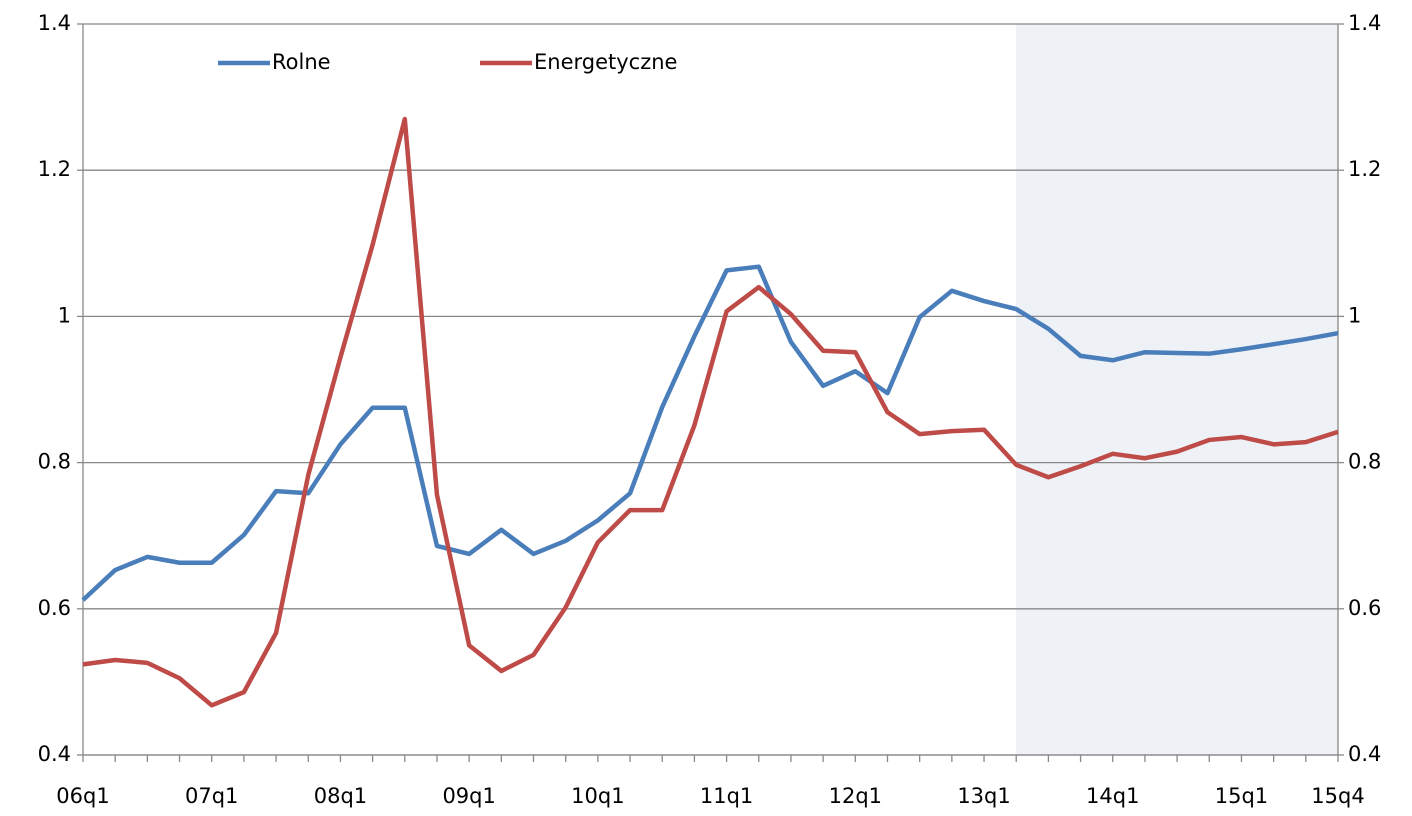 The width and height of the screenshot is (1412, 816). Describe the element at coordinates (82, 796) in the screenshot. I see `x-tick-label: 06q1` at that location.